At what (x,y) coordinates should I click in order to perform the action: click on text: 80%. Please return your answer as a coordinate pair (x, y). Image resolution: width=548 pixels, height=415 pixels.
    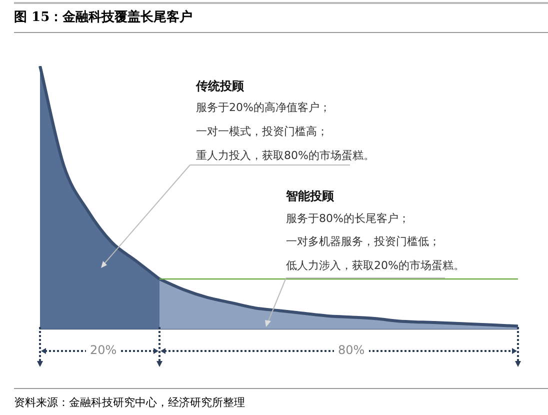
    Looking at the image, I should click on (351, 350).